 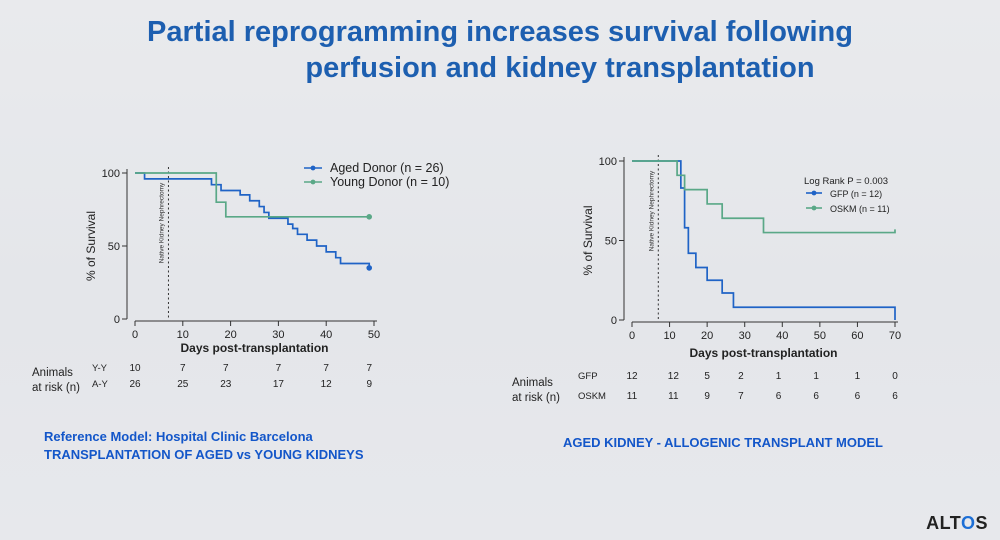 I want to click on right-caption: AGED KIDNEY - ALLOGENIC TRANSPLANT MODEL, so click(x=723, y=442).